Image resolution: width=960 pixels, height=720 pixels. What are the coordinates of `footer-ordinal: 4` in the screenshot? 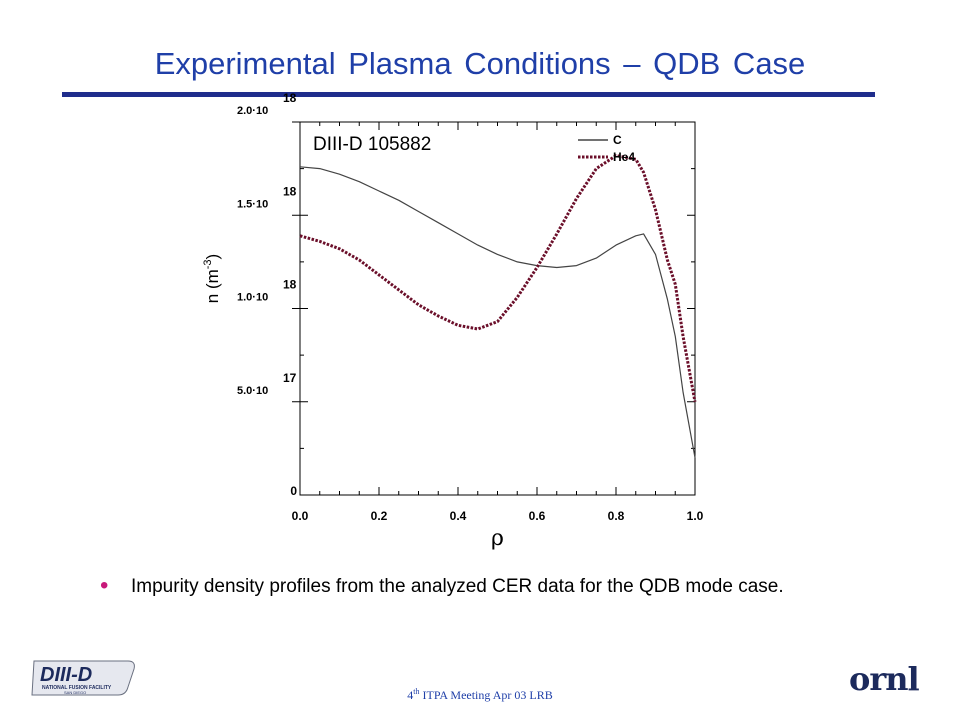 It's located at (410, 695).